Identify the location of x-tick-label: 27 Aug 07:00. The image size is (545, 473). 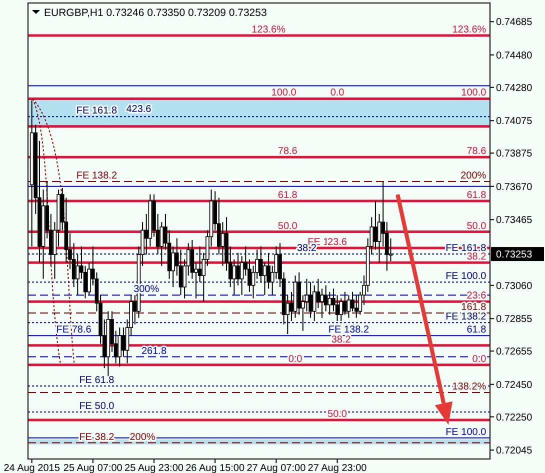
(276, 468).